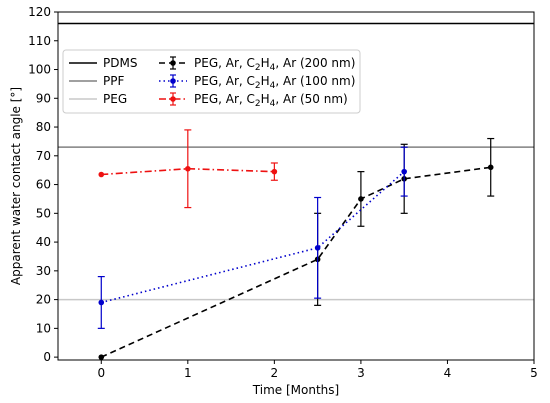  Describe the element at coordinates (295, 390) in the screenshot. I see `x-axis-label: Time [Months]` at that location.